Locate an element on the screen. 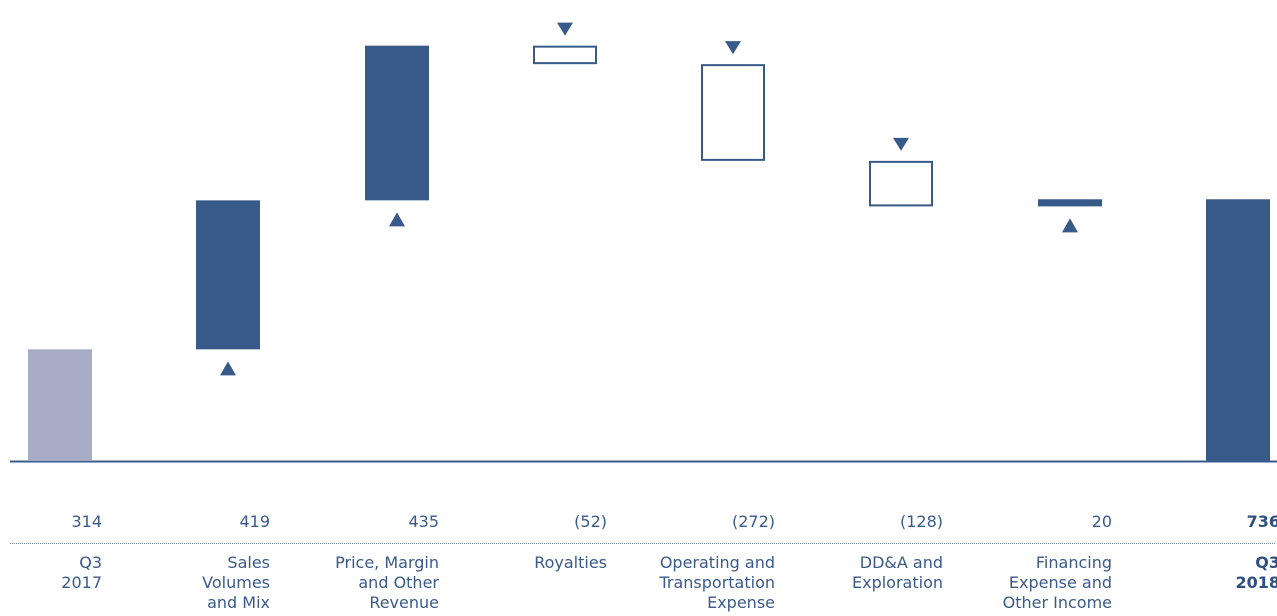 Image resolution: width=1277 pixels, height=616 pixels. category-label-0: Q3 2017 is located at coordinates (81, 572).